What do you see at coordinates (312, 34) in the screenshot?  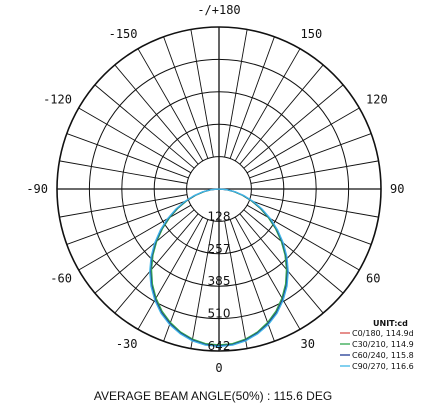 I see `angle-label: 150` at bounding box center [312, 34].